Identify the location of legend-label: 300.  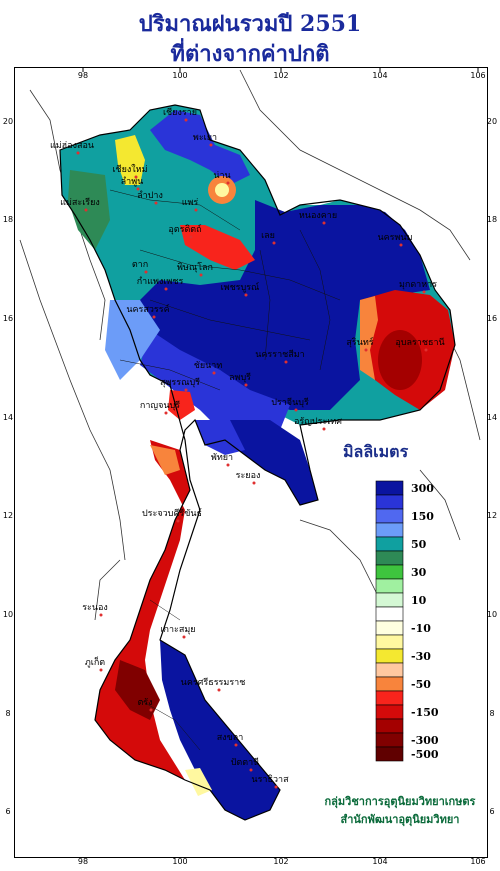
(422, 488).